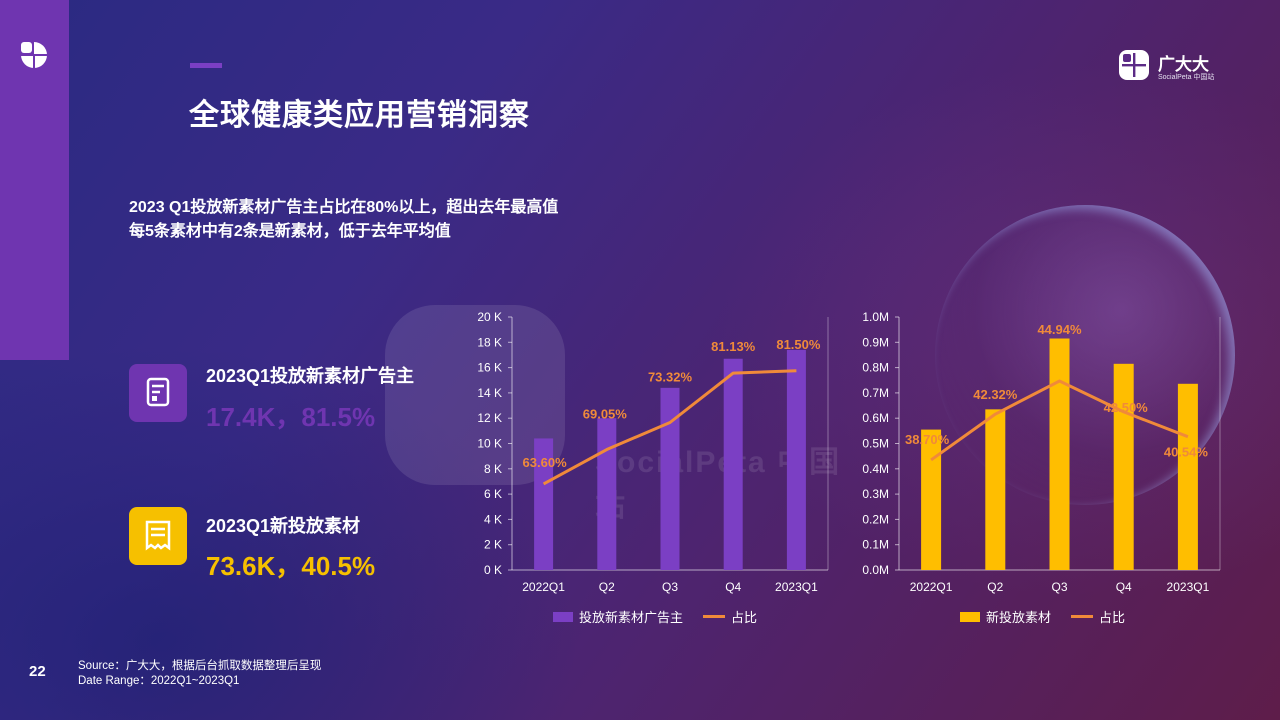  I want to click on legend-bar-label: 新投放素材, so click(1019, 617).